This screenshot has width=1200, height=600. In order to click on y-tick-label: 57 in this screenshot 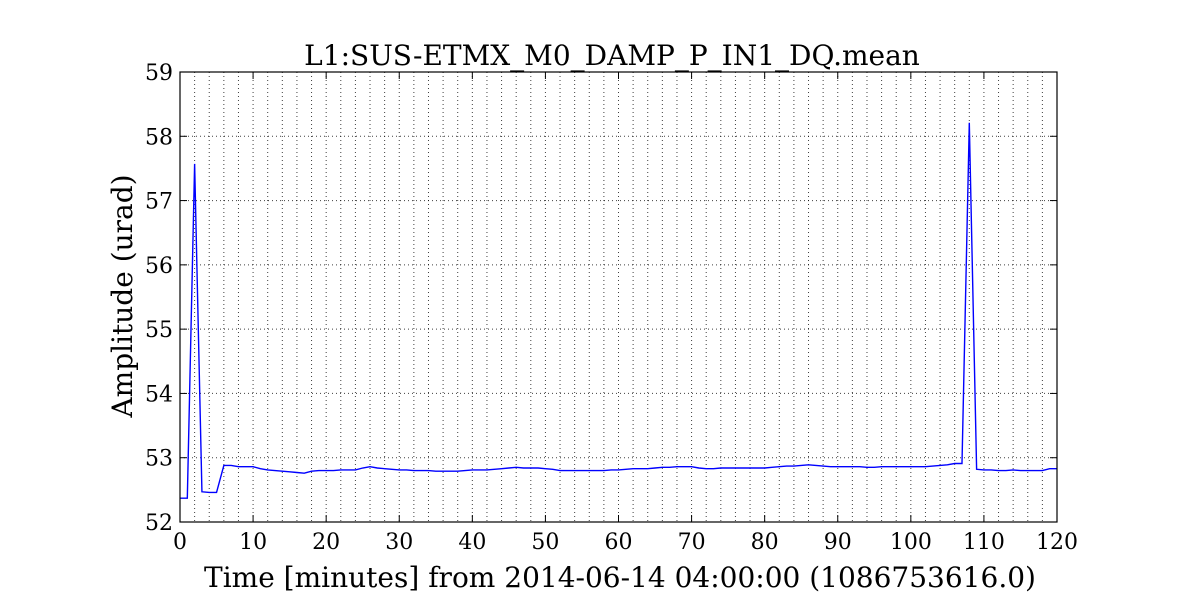, I will do `click(159, 202)`.